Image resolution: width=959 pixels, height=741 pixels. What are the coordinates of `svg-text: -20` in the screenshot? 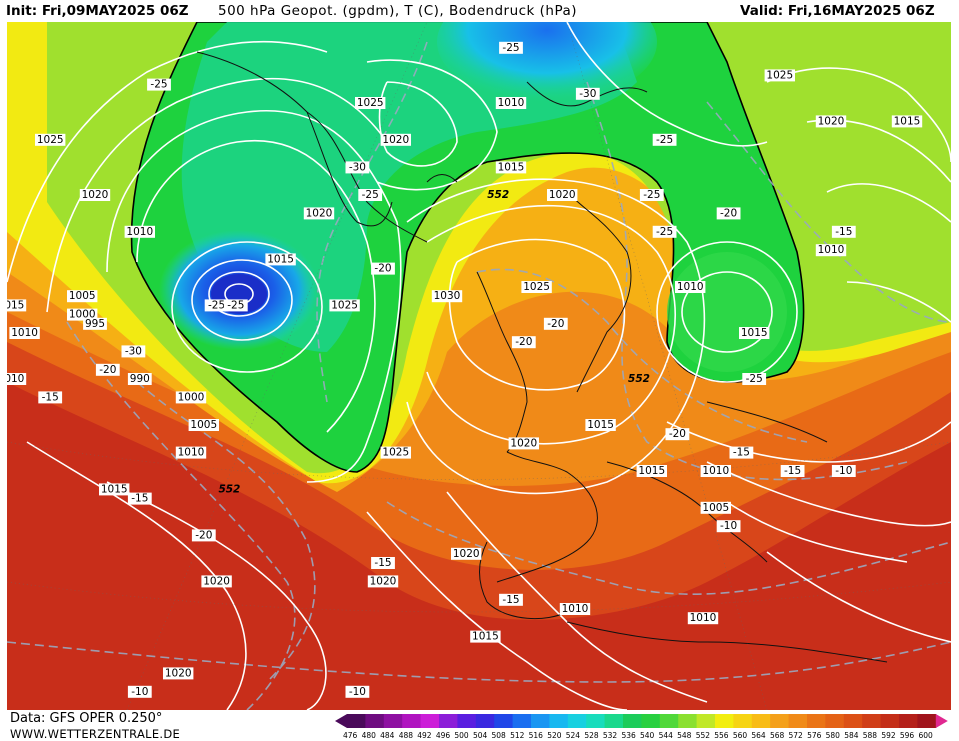 It's located at (677, 434).